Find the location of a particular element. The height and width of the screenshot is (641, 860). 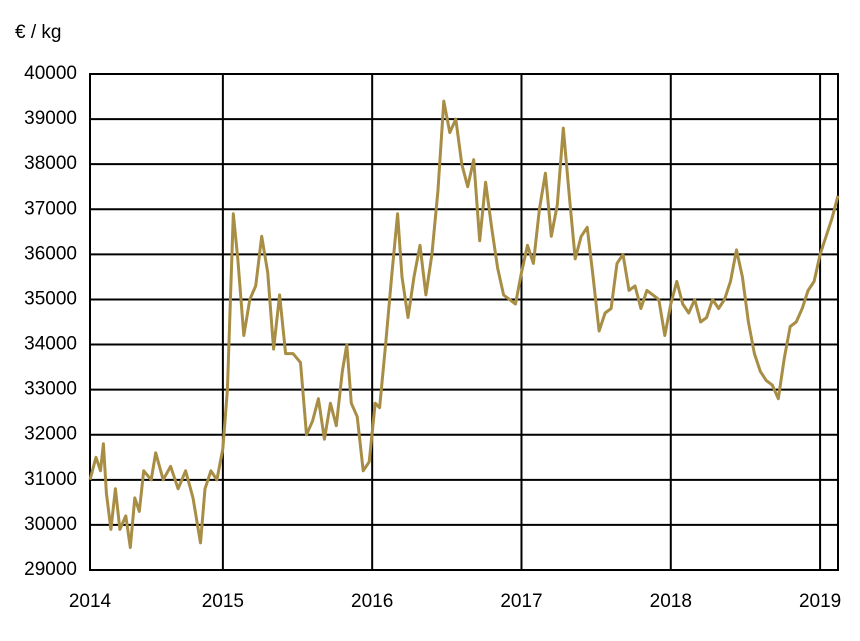

x-tick-label: 2014 is located at coordinates (90, 601).